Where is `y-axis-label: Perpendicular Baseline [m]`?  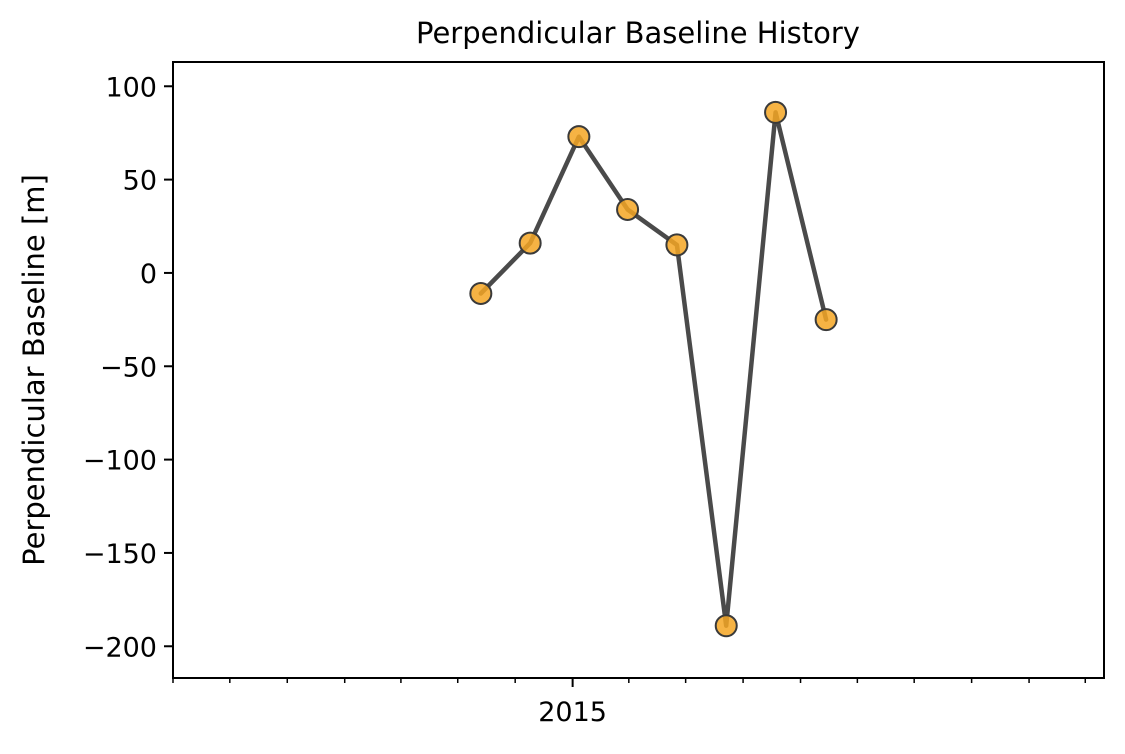
y-axis-label: Perpendicular Baseline [m] is located at coordinates (34, 370).